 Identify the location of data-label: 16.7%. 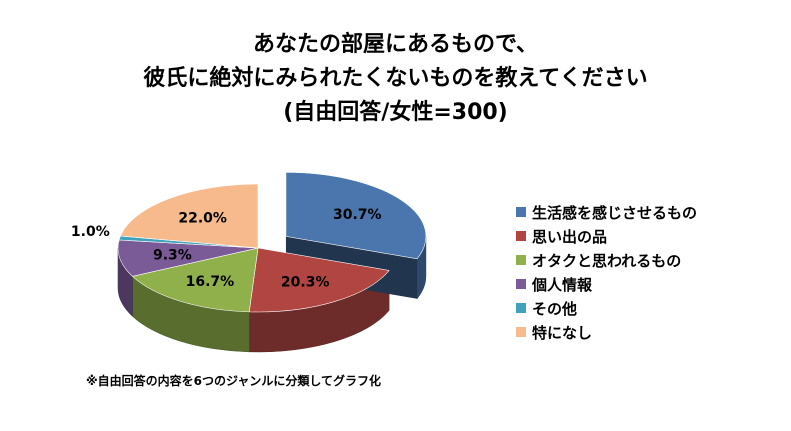
(210, 282).